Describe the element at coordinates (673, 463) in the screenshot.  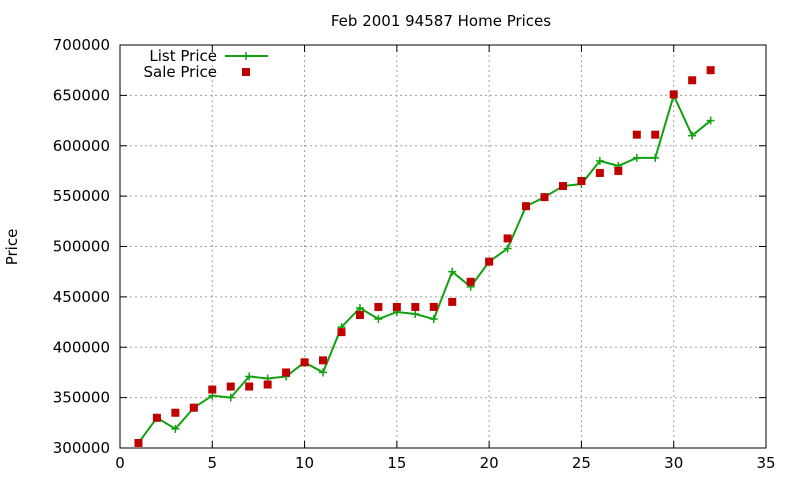
I see `x-tick-label: 30` at that location.